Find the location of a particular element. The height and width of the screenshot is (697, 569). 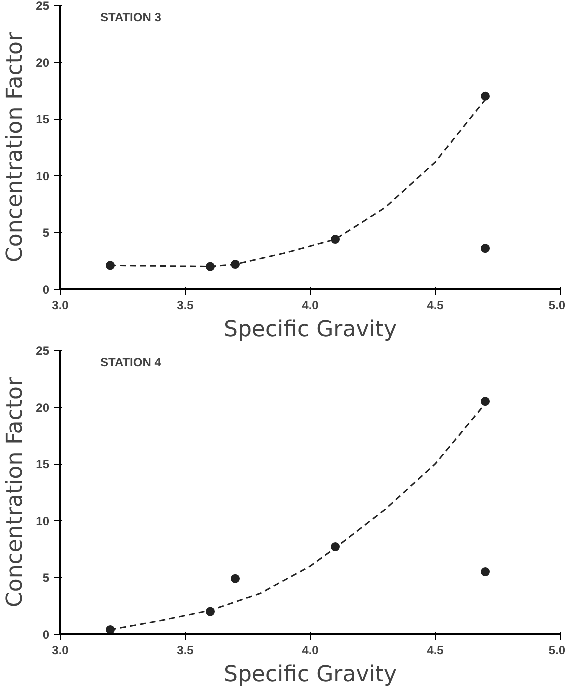

annotation: STATION 3 is located at coordinates (131, 17).